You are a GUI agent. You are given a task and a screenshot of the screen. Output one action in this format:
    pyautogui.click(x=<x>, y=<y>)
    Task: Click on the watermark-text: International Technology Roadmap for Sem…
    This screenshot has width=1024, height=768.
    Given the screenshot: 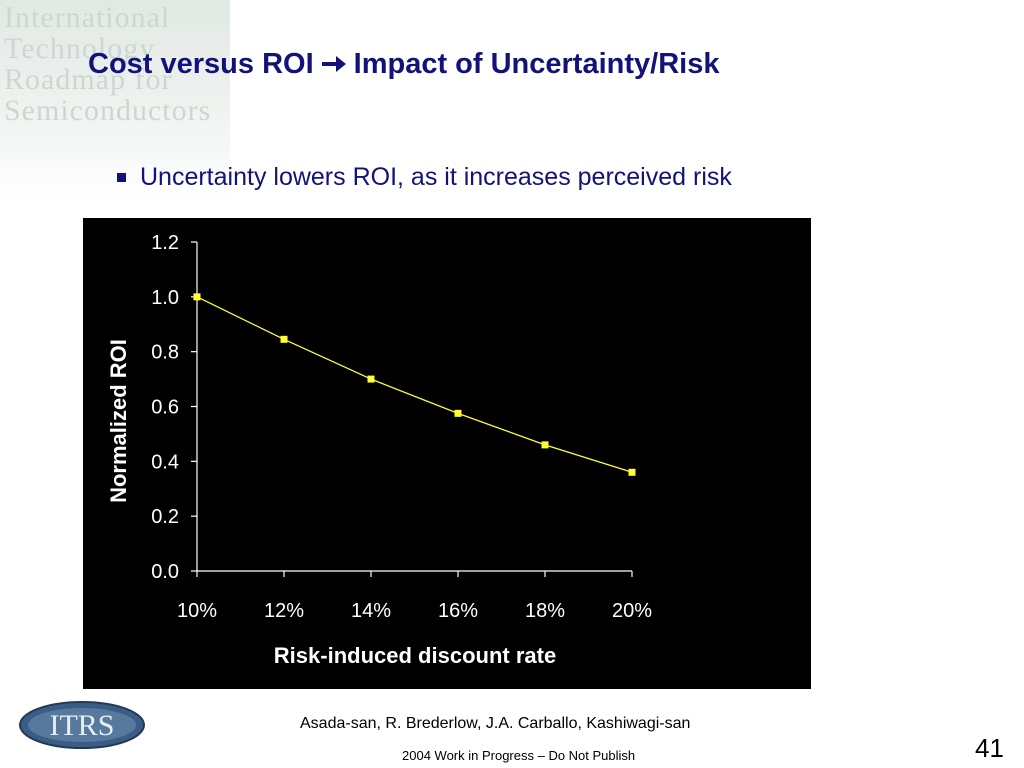 What is the action you would take?
    pyautogui.click(x=108, y=64)
    